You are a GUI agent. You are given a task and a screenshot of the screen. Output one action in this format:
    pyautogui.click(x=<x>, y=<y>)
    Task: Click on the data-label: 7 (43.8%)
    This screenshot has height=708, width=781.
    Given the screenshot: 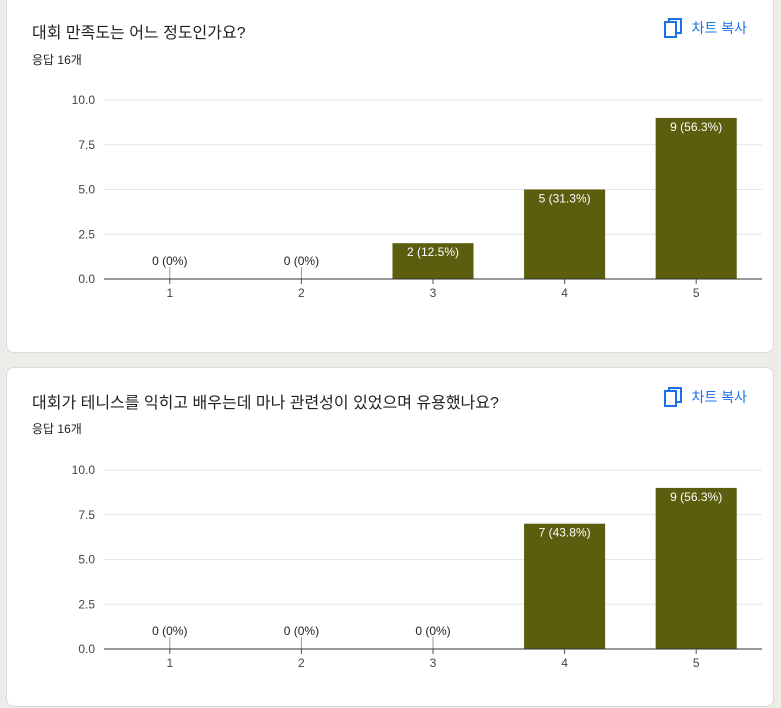 What is the action you would take?
    pyautogui.click(x=565, y=533)
    